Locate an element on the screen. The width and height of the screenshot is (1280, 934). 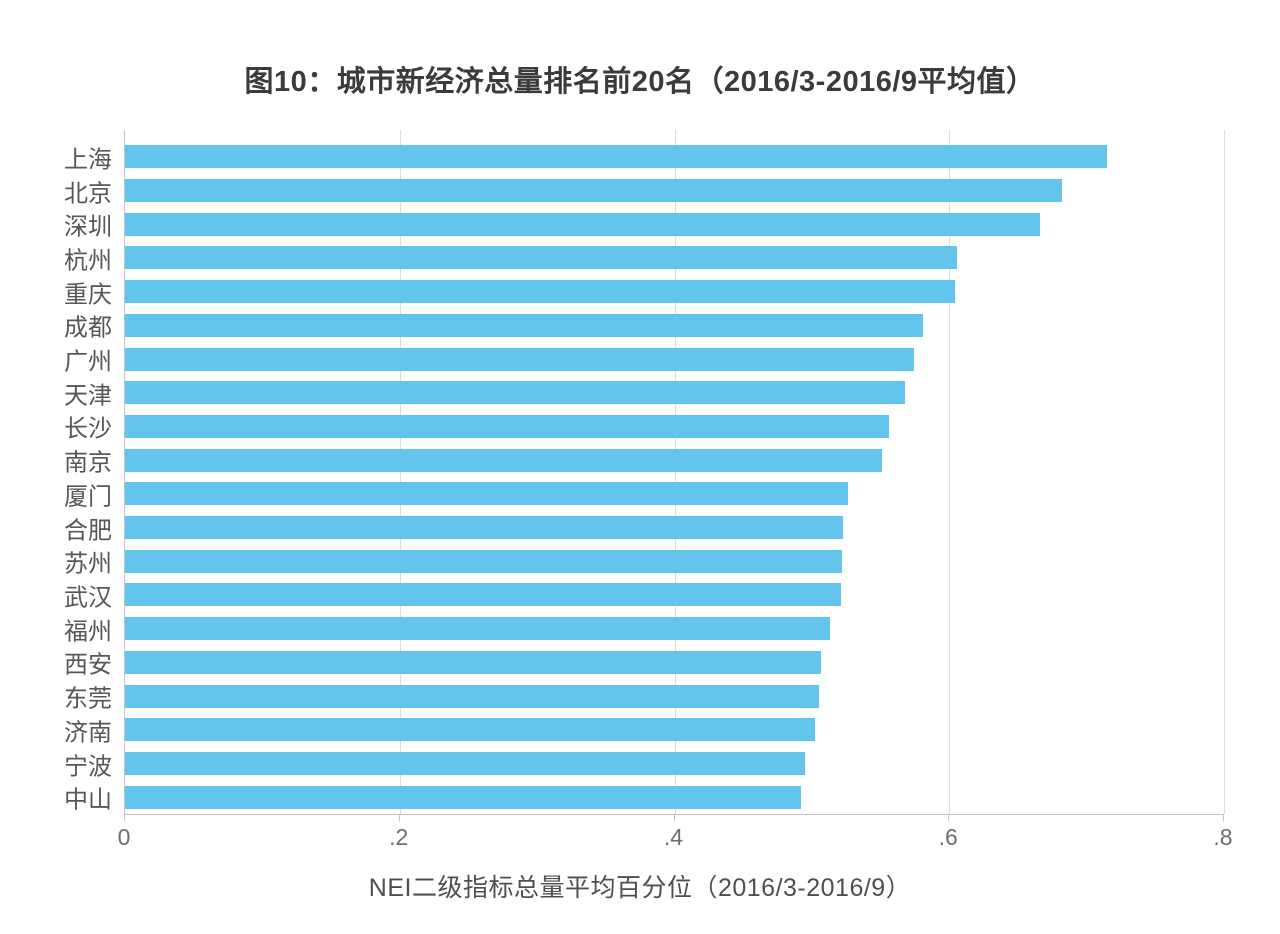
bar-row: 宁波 is located at coordinates (644, 764).